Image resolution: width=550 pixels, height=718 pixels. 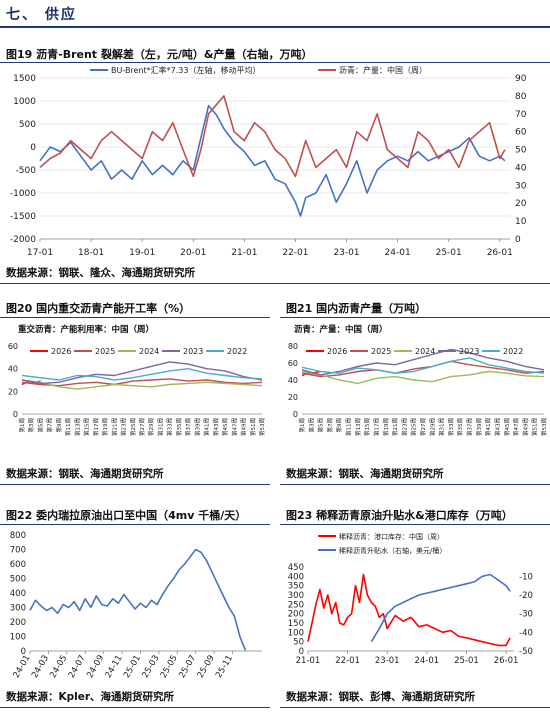 I want to click on c22-ytick-label: 200, so click(x=18, y=623).